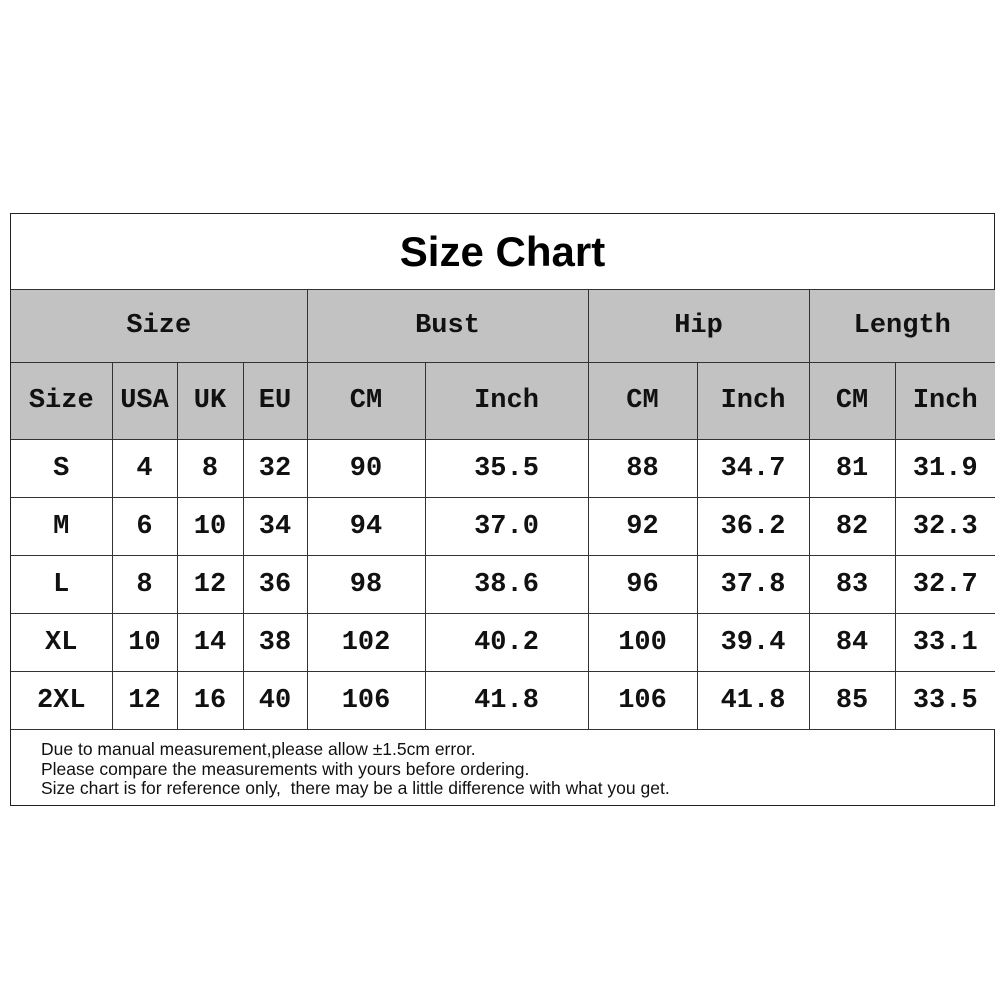  I want to click on table-cell: 92, so click(642, 526).